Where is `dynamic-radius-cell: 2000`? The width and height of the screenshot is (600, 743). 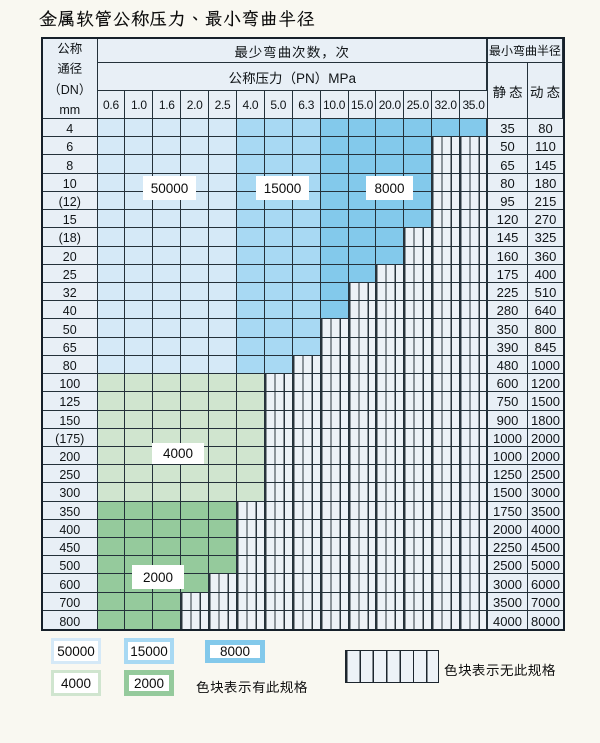
dynamic-radius-cell: 2000 is located at coordinates (545, 437).